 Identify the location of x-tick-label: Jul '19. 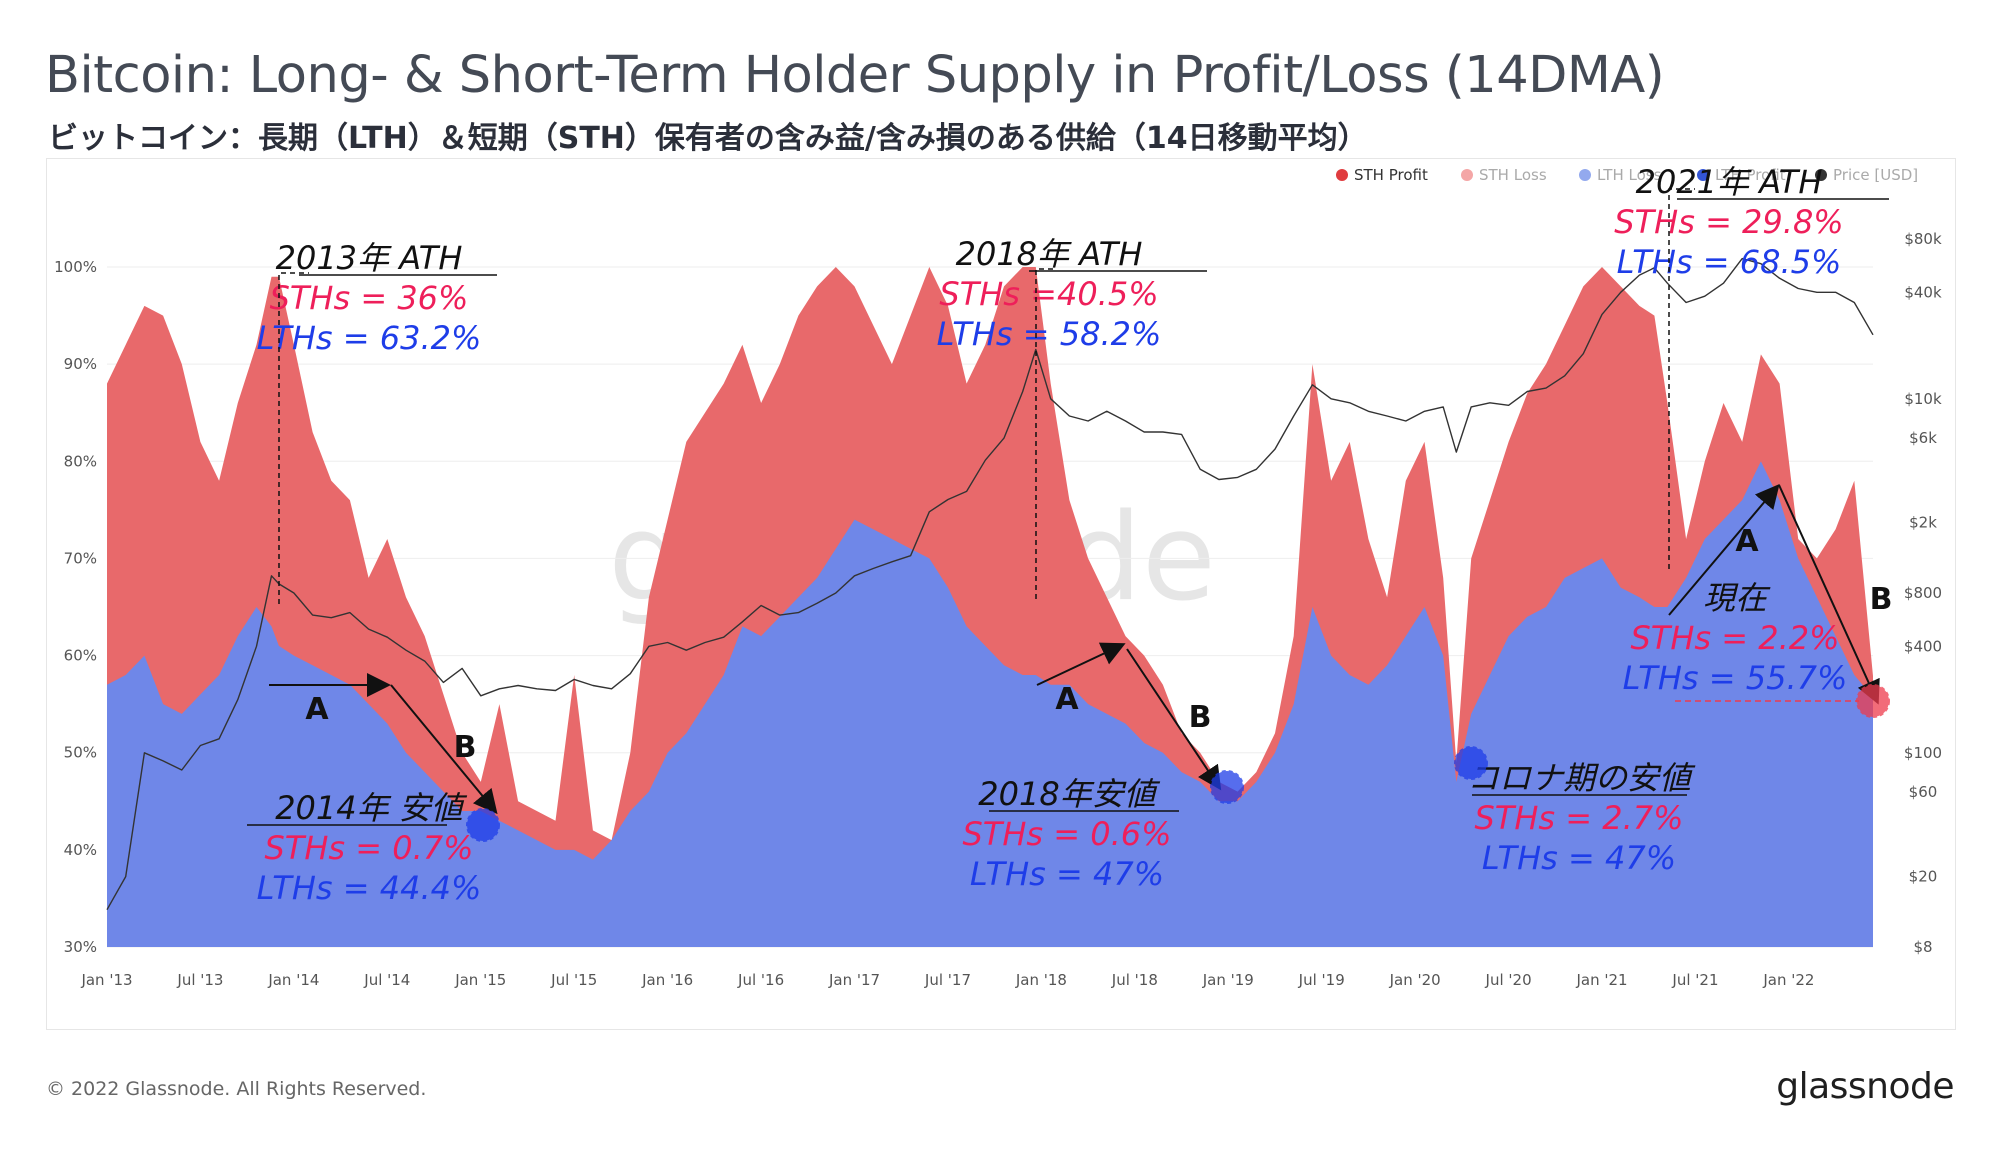
(1321, 980).